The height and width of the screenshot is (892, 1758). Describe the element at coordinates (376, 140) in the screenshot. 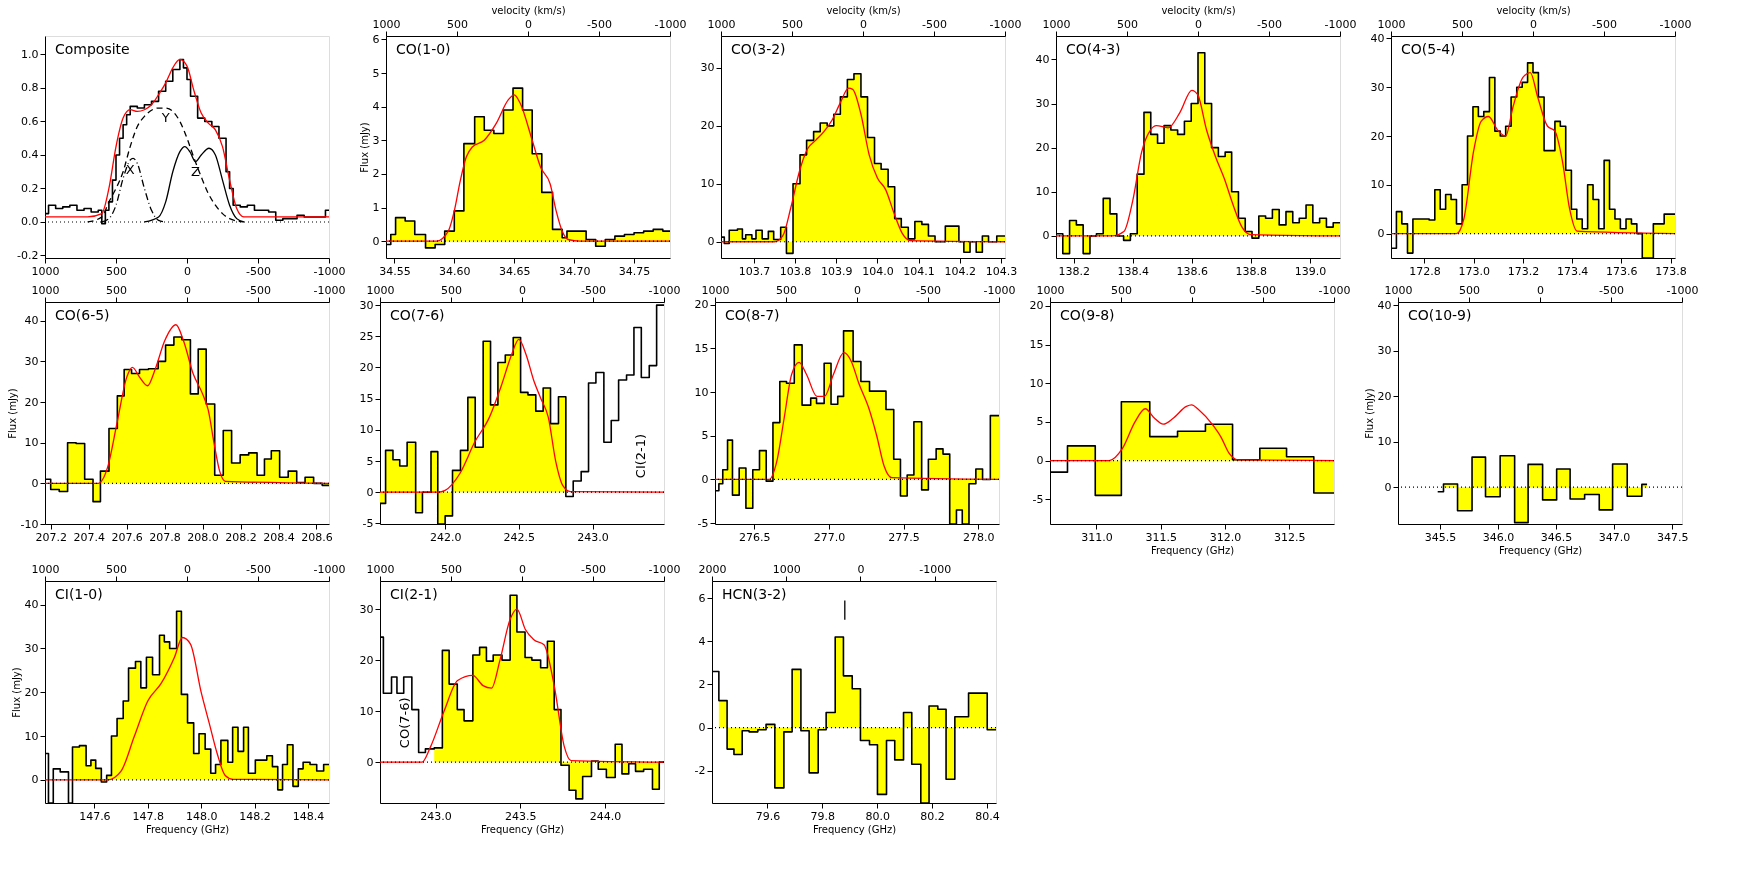

I see `y-tick-label: 3` at that location.